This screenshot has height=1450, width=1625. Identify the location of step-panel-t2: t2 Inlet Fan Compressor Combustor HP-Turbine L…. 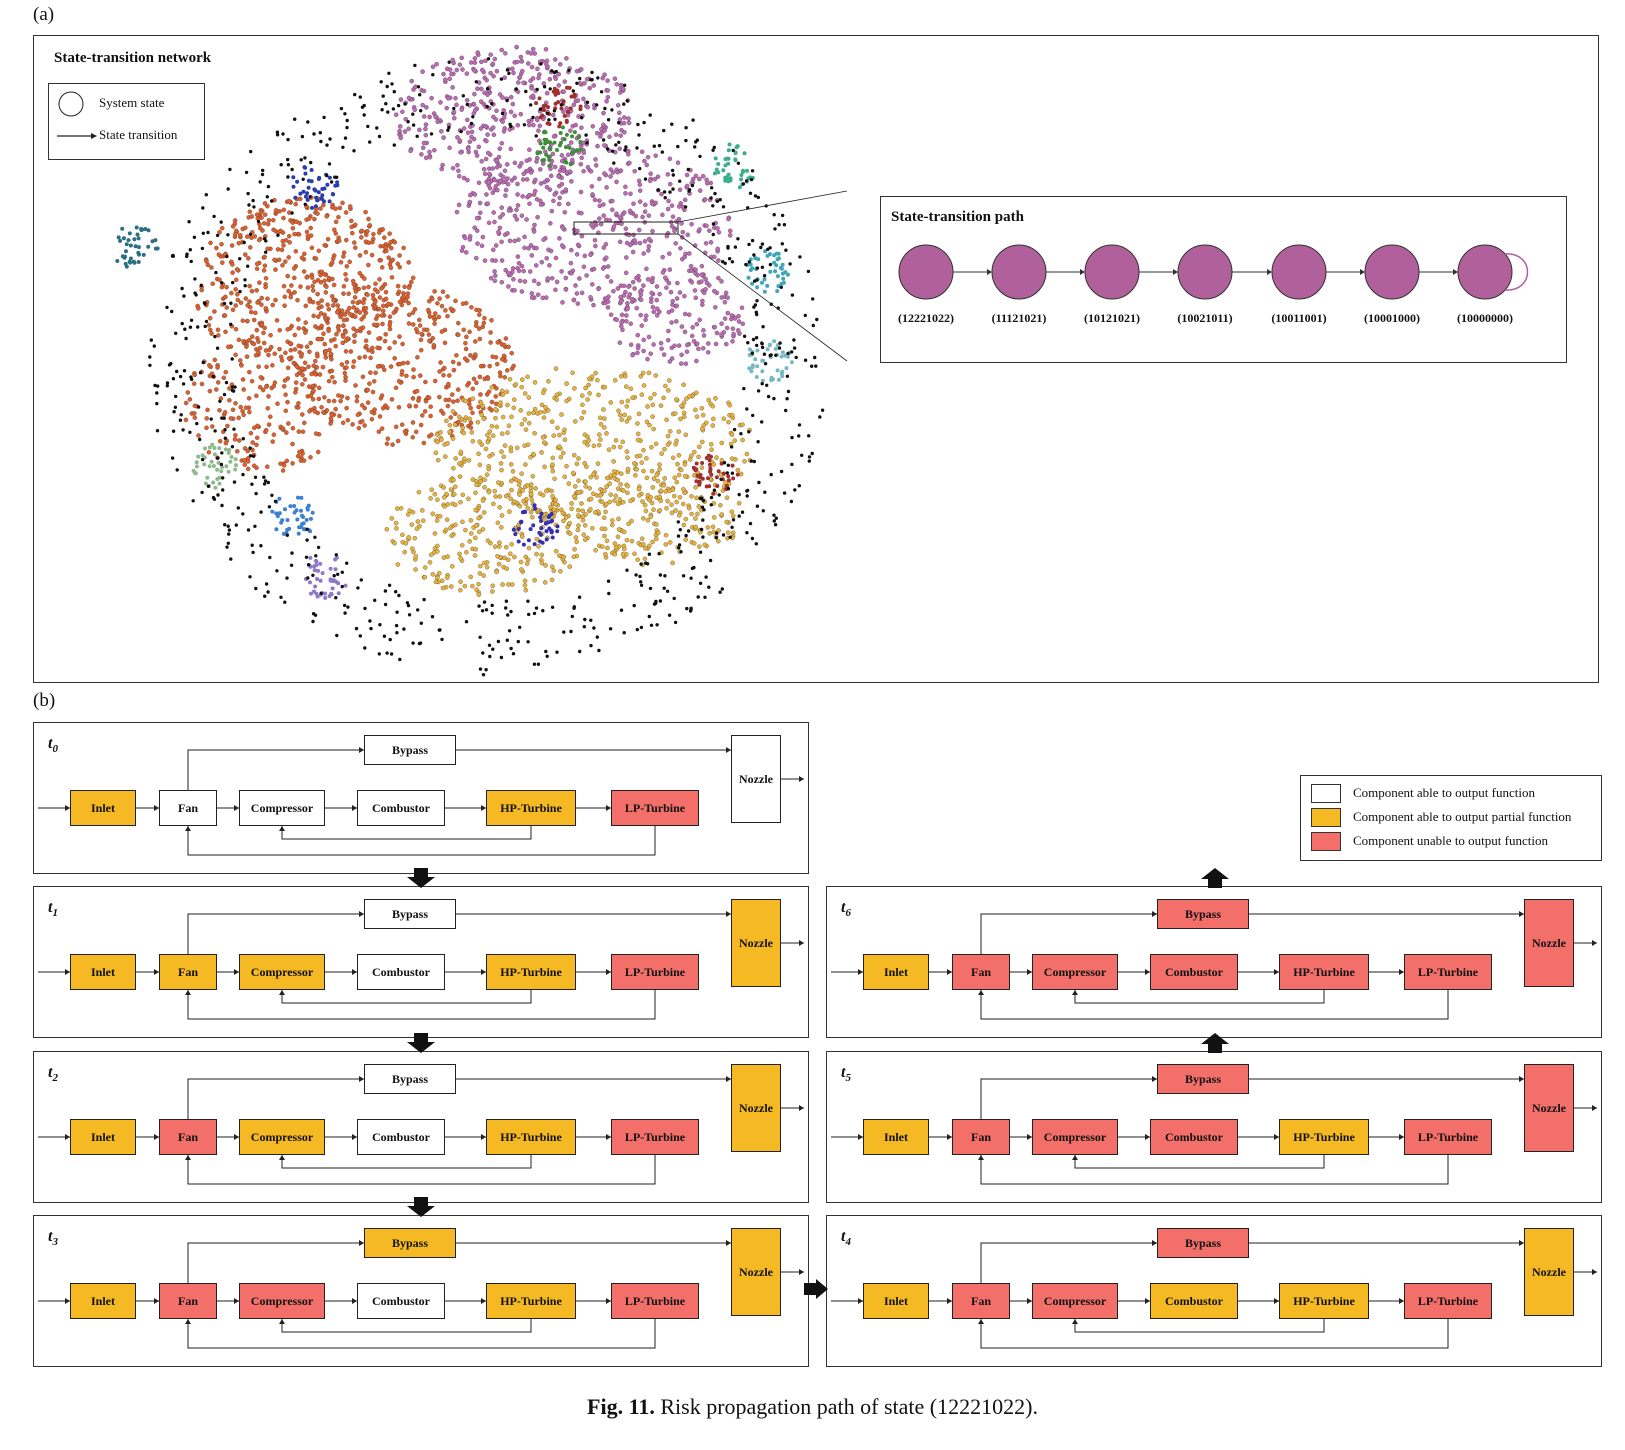
(421, 1127).